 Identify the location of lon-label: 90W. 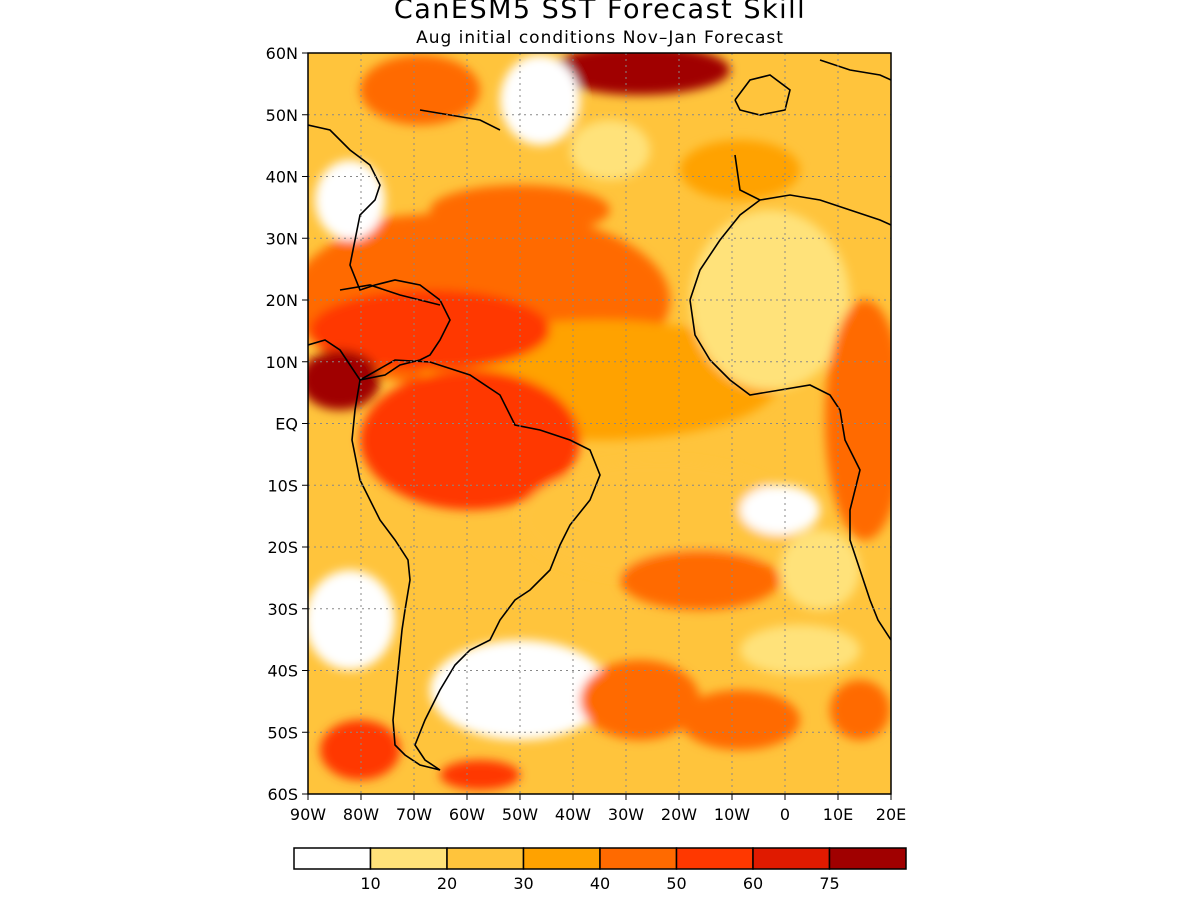
(308, 814).